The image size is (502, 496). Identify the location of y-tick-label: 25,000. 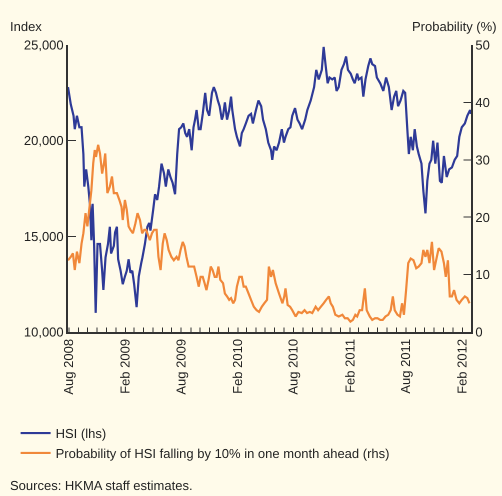
(44, 45).